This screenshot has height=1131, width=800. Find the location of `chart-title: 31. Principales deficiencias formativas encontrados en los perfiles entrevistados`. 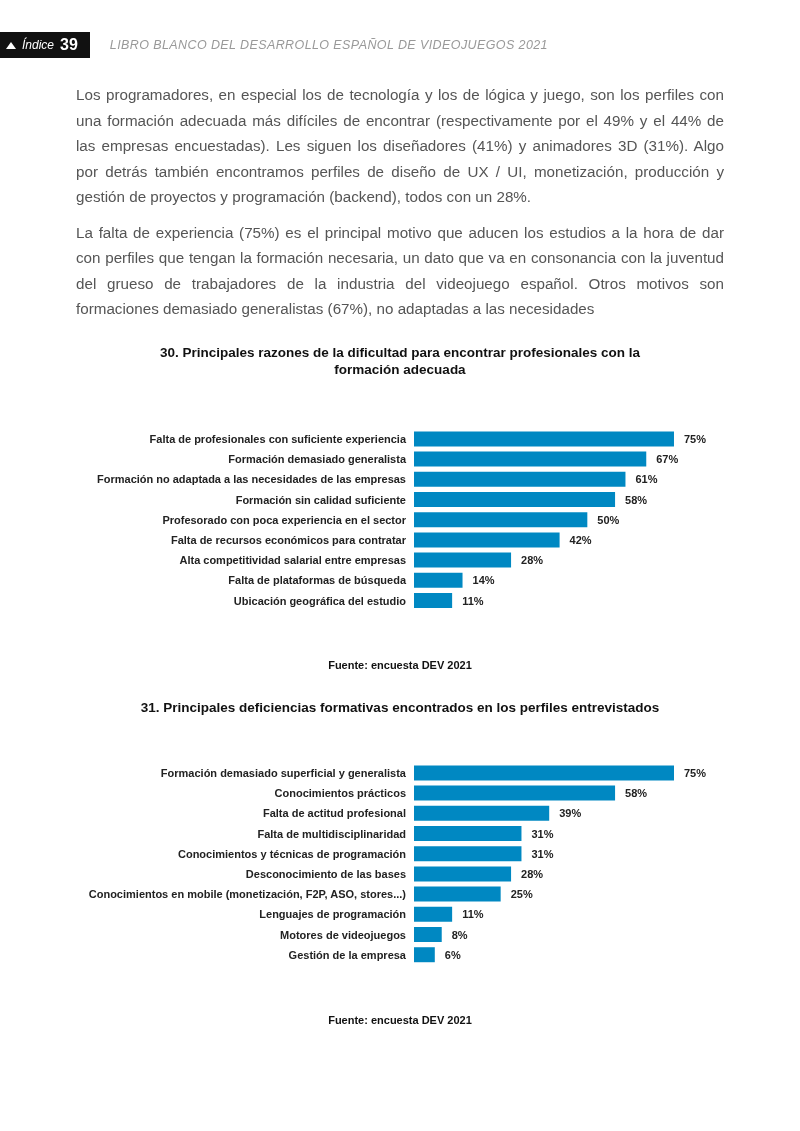

chart-title: 31. Principales deficiencias formativas encontrados en los perfiles entrevistados is located at coordinates (400, 708).